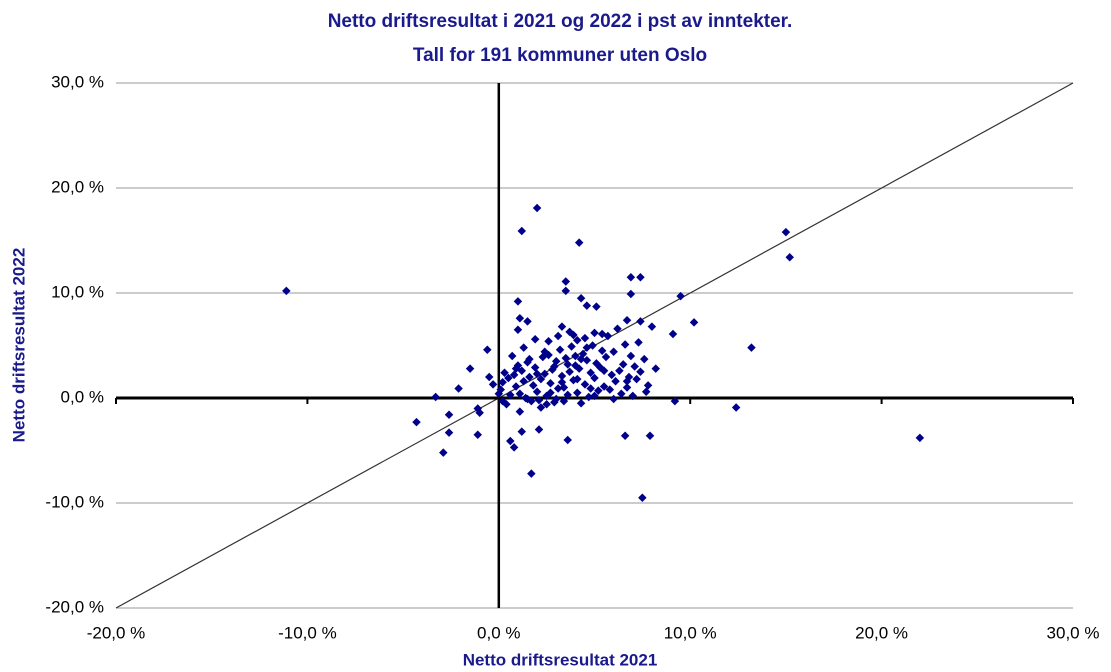 The height and width of the screenshot is (672, 1111). Describe the element at coordinates (77, 186) in the screenshot. I see `y-tick-label: 20,0 %` at that location.